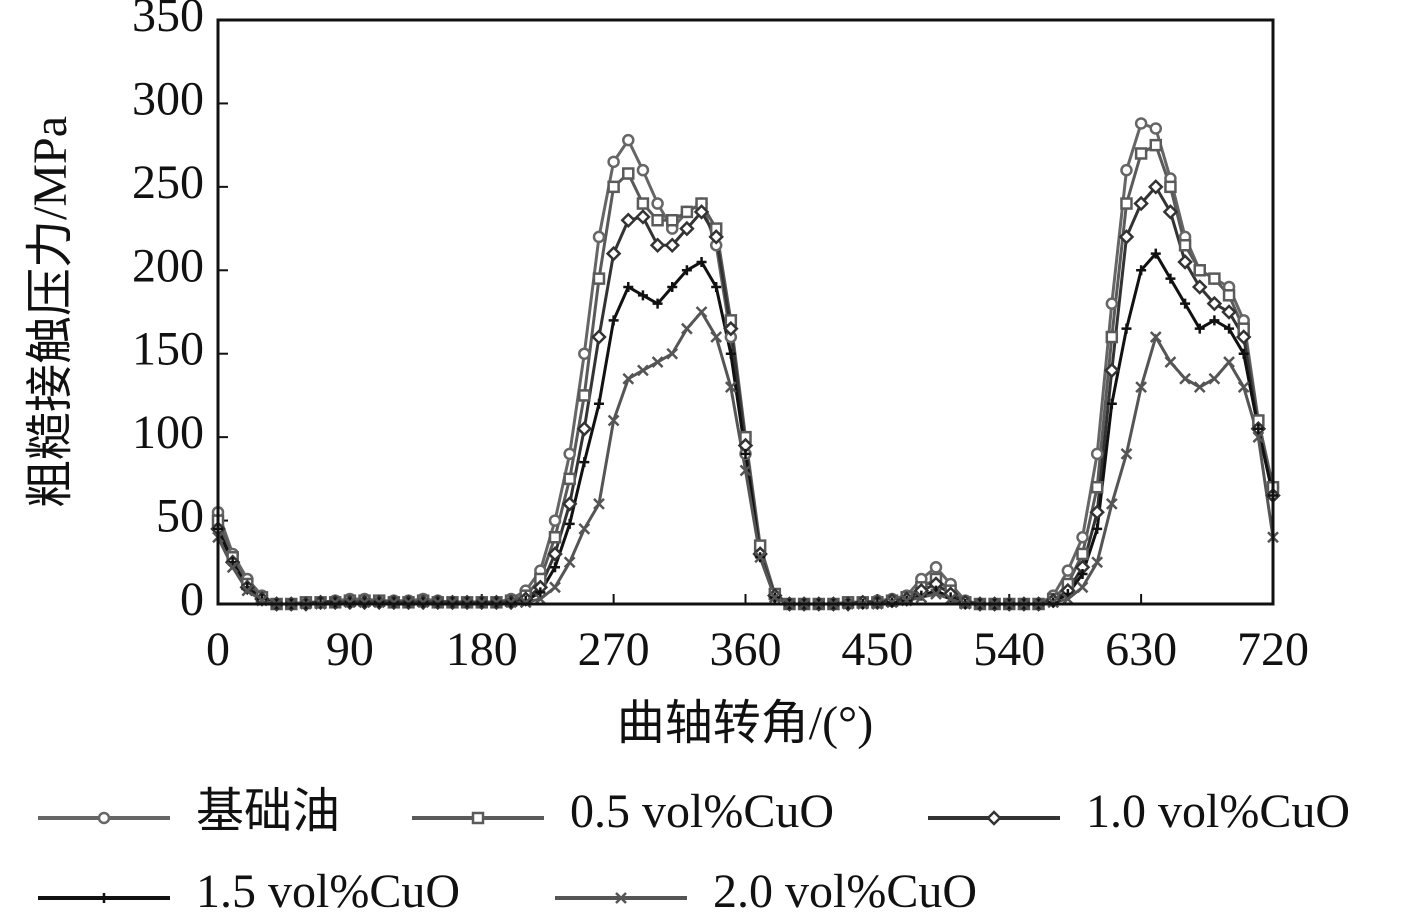 This screenshot has height=919, width=1417. What do you see at coordinates (482, 649) in the screenshot?
I see `x-tick-label: 180` at bounding box center [482, 649].